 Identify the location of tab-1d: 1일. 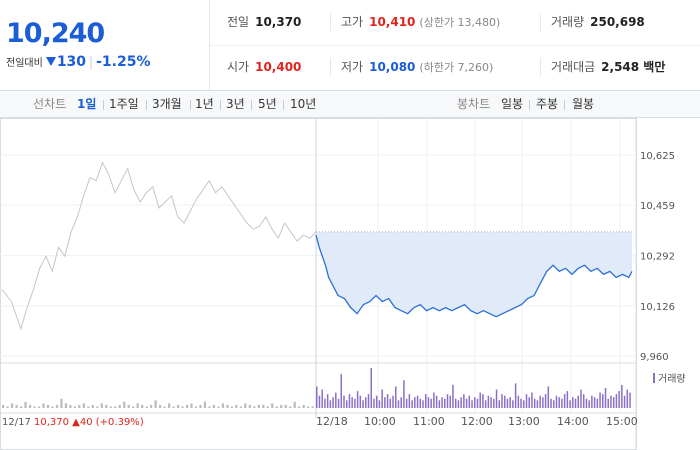
(87, 104).